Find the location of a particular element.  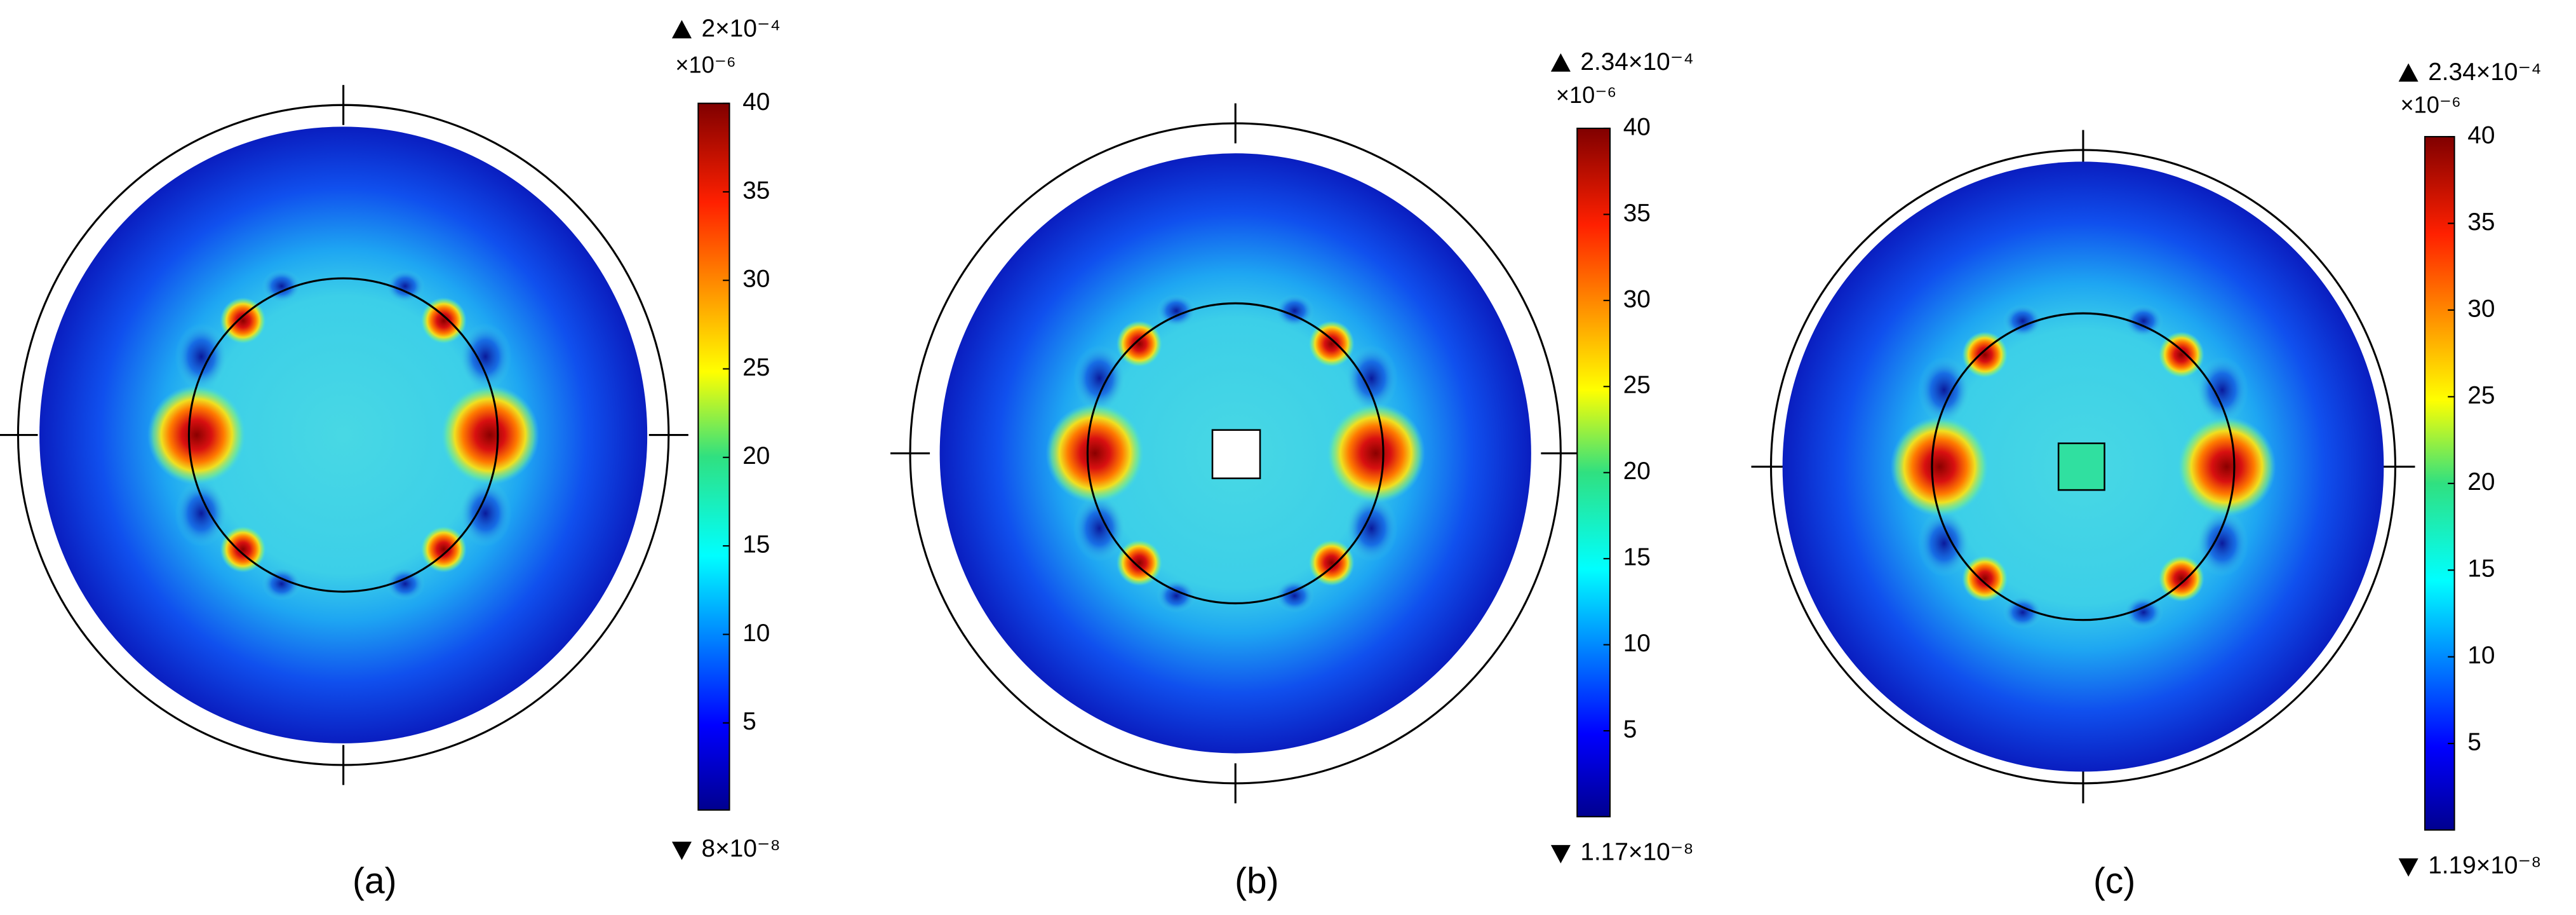

min-label: 1.17×10⁻⁸ is located at coordinates (1636, 851).